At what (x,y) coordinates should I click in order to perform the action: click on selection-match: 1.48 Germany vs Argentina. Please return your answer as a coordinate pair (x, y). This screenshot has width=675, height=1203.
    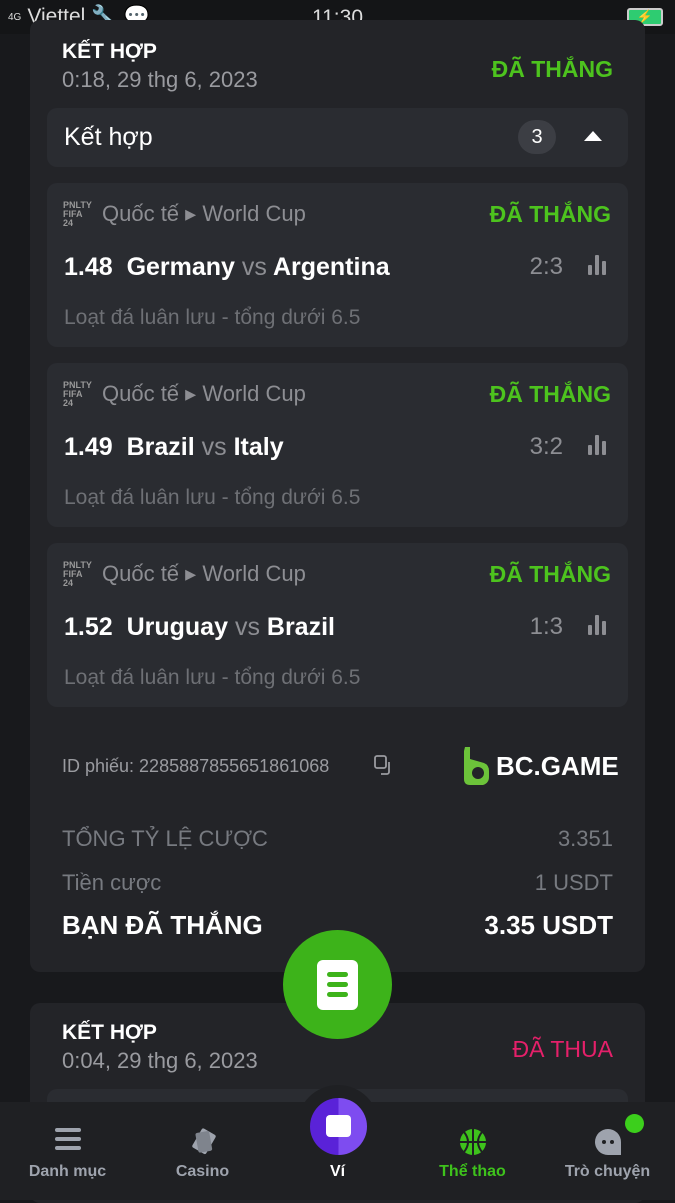
    Looking at the image, I should click on (227, 267).